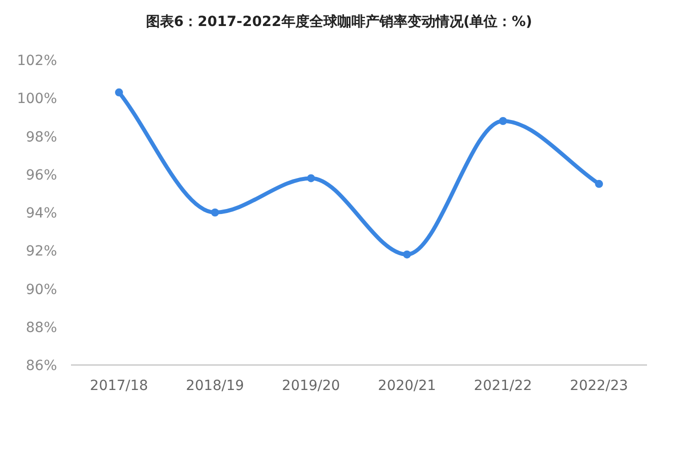 The width and height of the screenshot is (678, 462). I want to click on x-tick-label: 2021/22, so click(503, 386).